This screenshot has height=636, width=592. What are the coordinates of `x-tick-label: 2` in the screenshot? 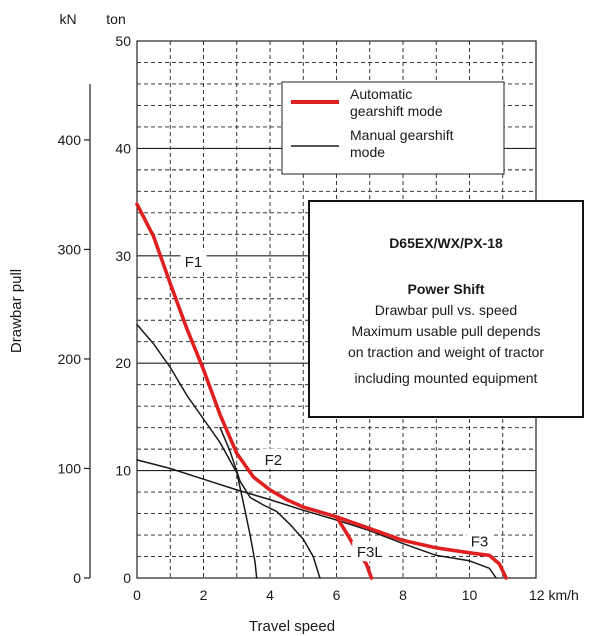 It's located at (204, 595).